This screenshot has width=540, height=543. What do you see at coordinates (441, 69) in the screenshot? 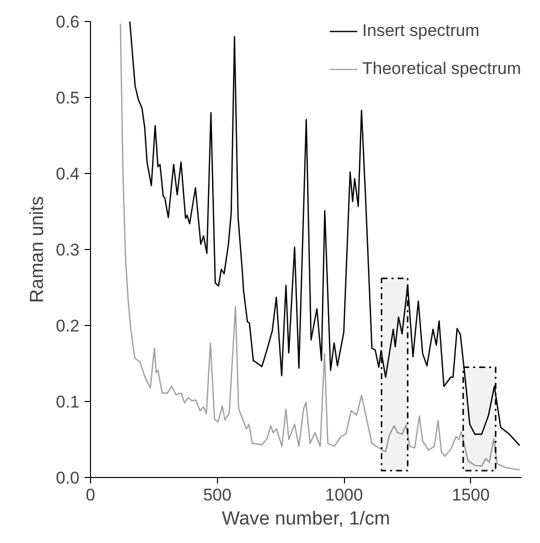
I see `legend-label: Theoretical spectrum` at bounding box center [441, 69].